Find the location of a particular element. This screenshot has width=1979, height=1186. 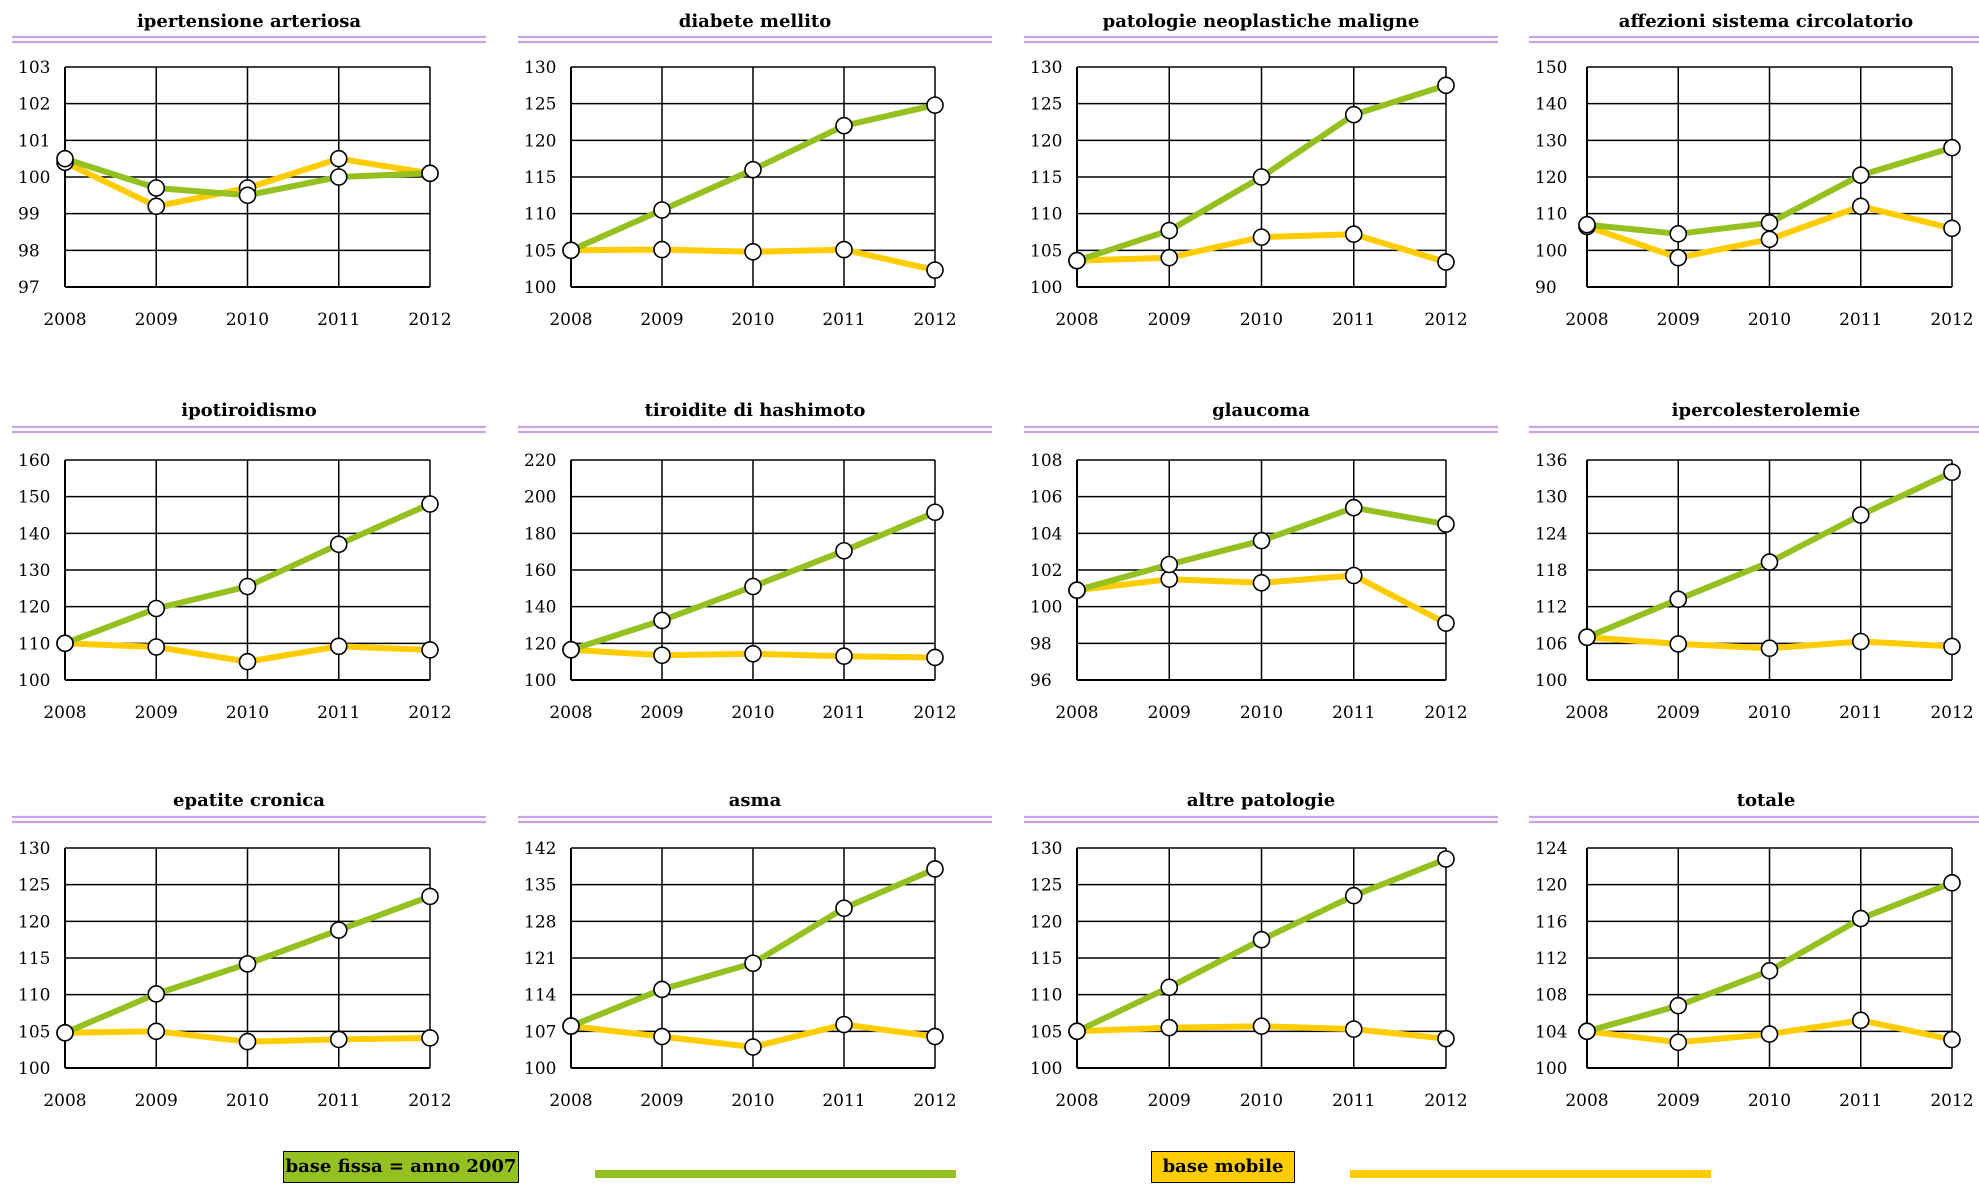

legend-mobile-label: base mobile is located at coordinates (1223, 1167).